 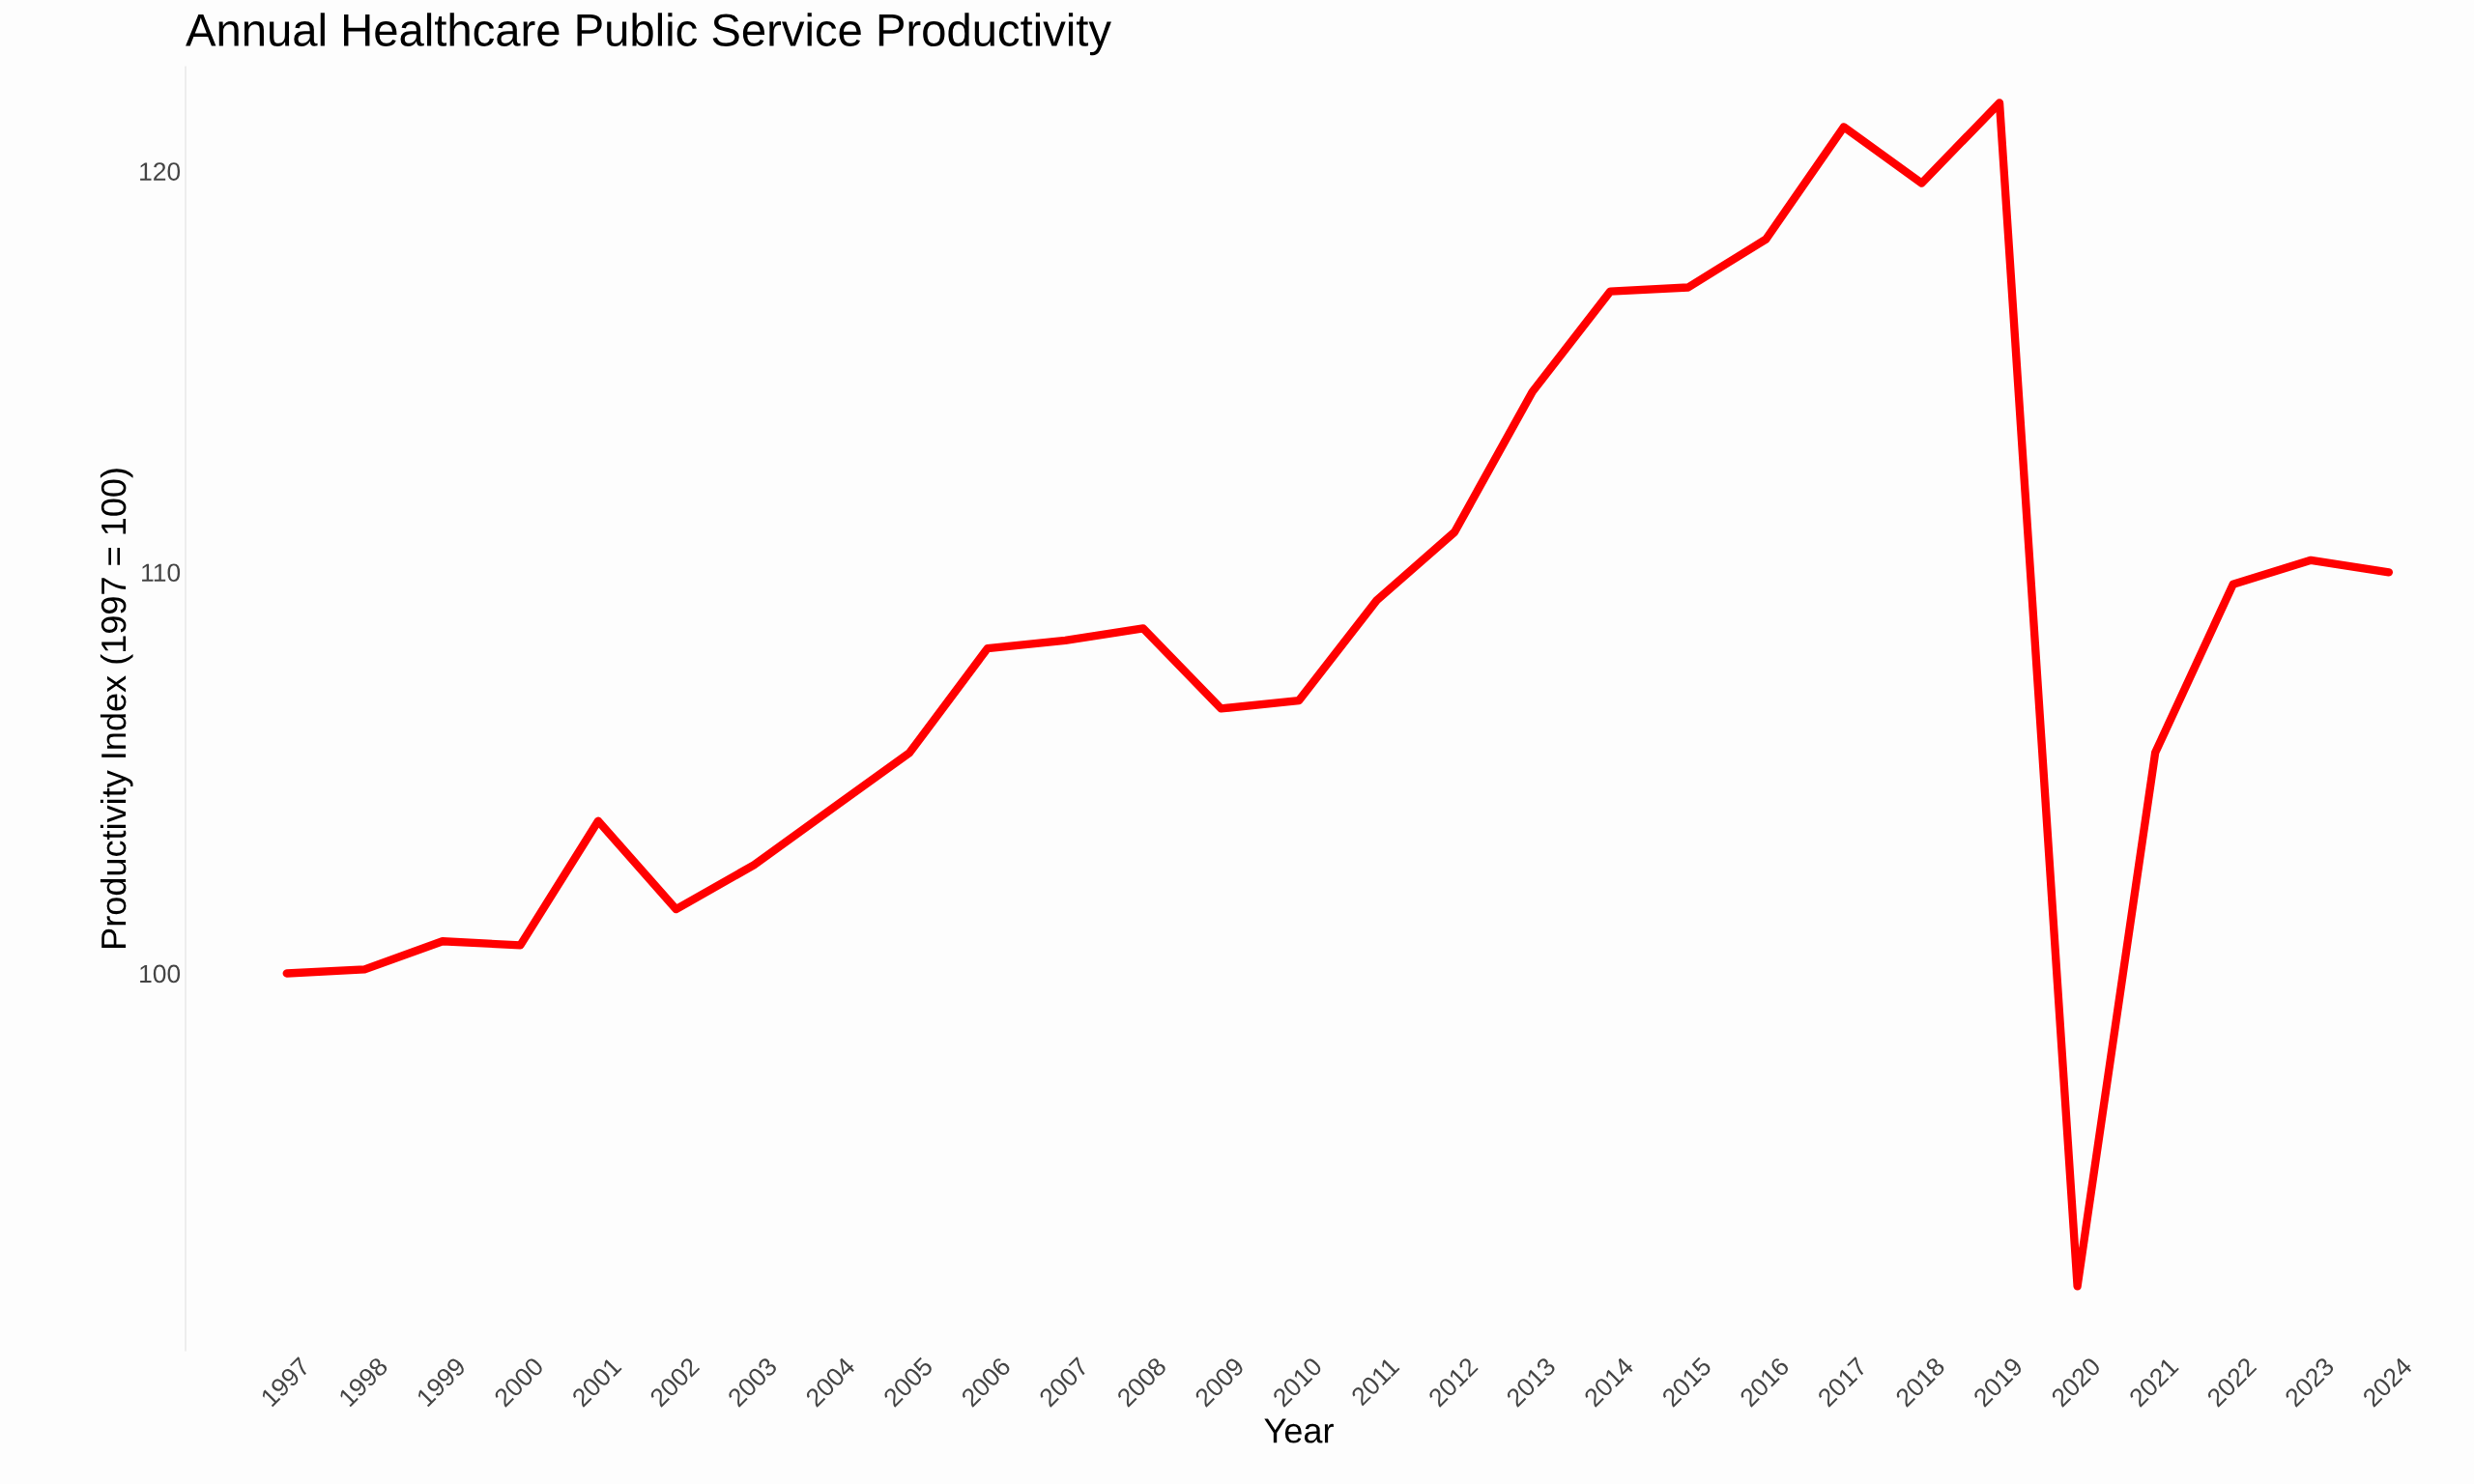 I want to click on chart-title: Annual Healthcare Public Service Productivity, so click(x=649, y=35).